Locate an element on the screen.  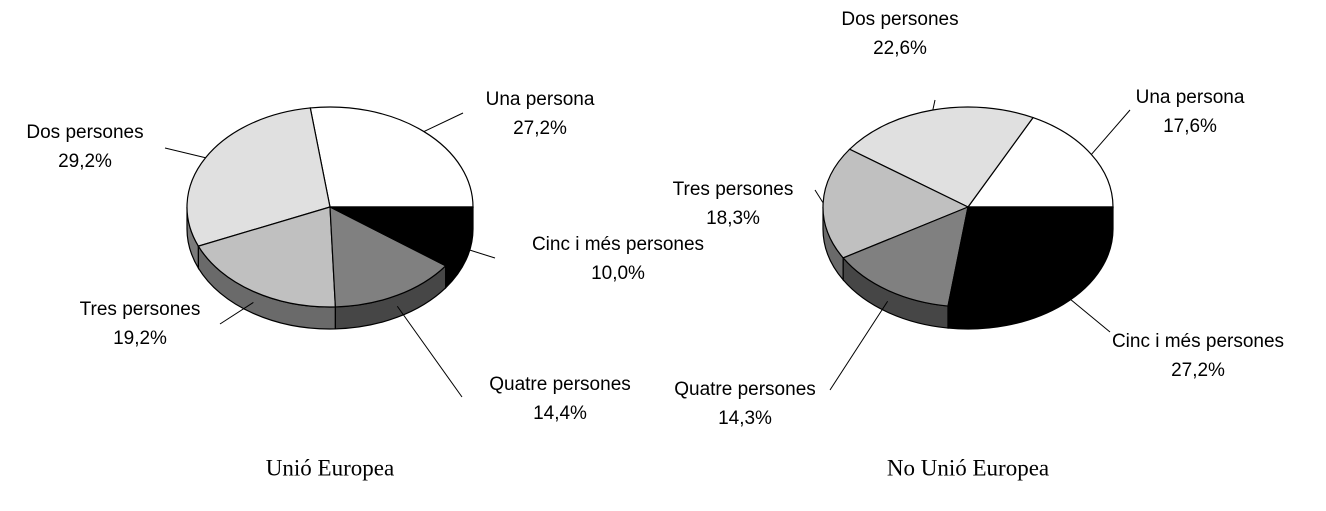
slice-value: 10,0% is located at coordinates (618, 273).